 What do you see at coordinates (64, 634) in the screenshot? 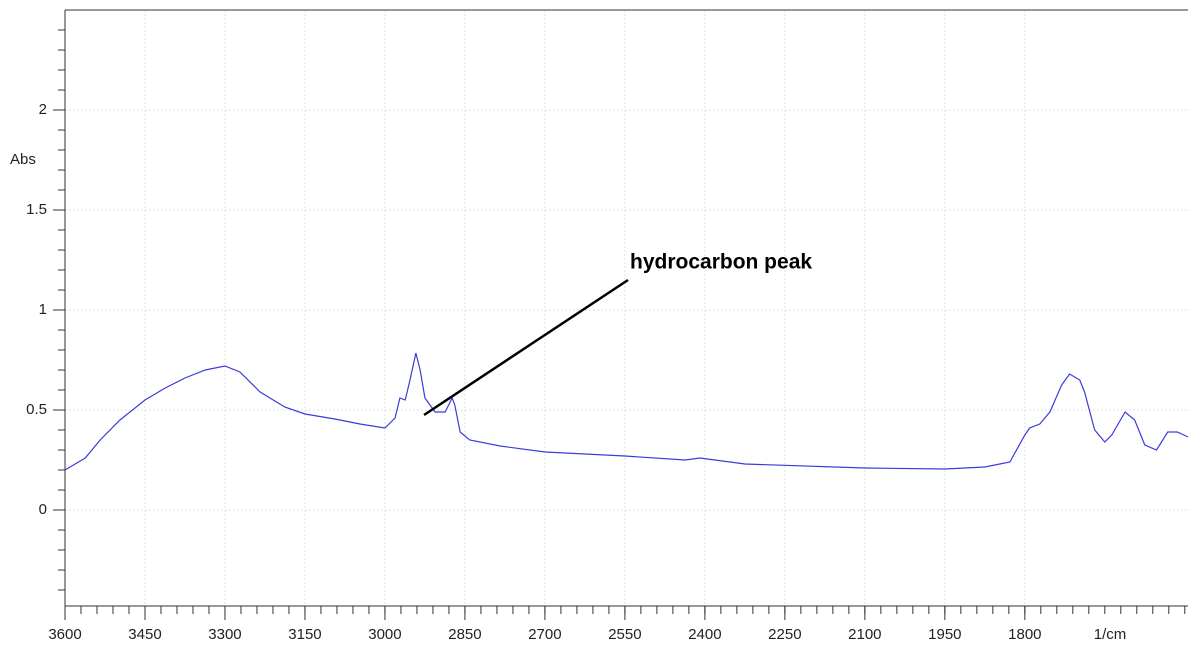
I see `x-tick-label: 3600` at bounding box center [64, 634].